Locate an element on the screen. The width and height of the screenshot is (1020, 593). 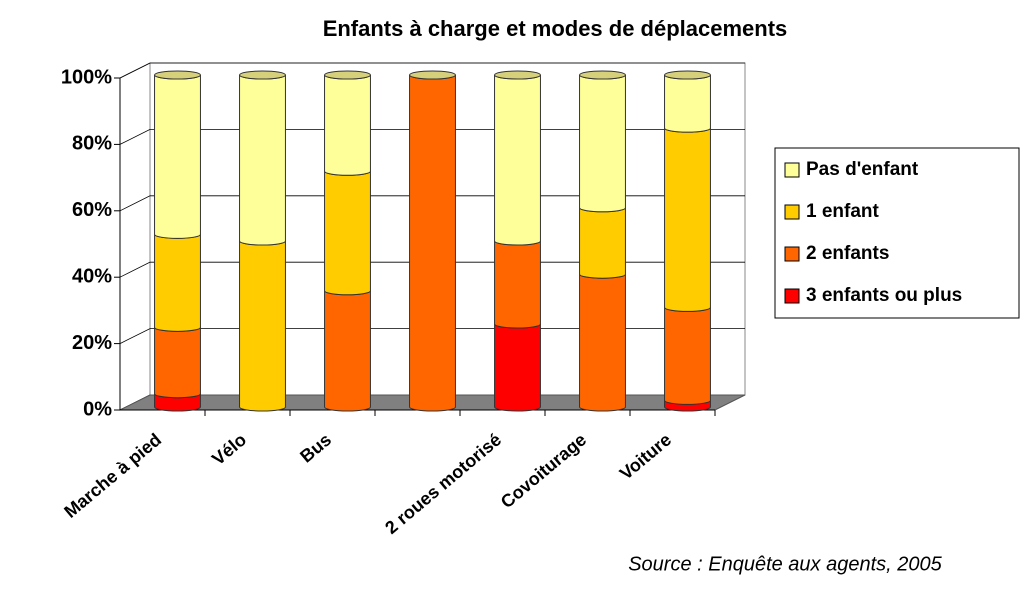
x-tick-label: Vélo is located at coordinates (229, 449).